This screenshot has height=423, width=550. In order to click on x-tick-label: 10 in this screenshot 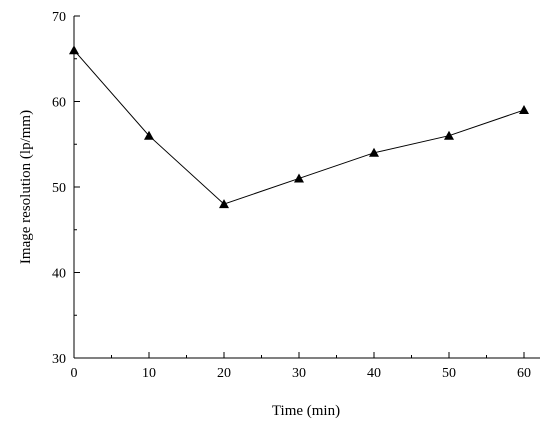, I will do `click(149, 373)`.